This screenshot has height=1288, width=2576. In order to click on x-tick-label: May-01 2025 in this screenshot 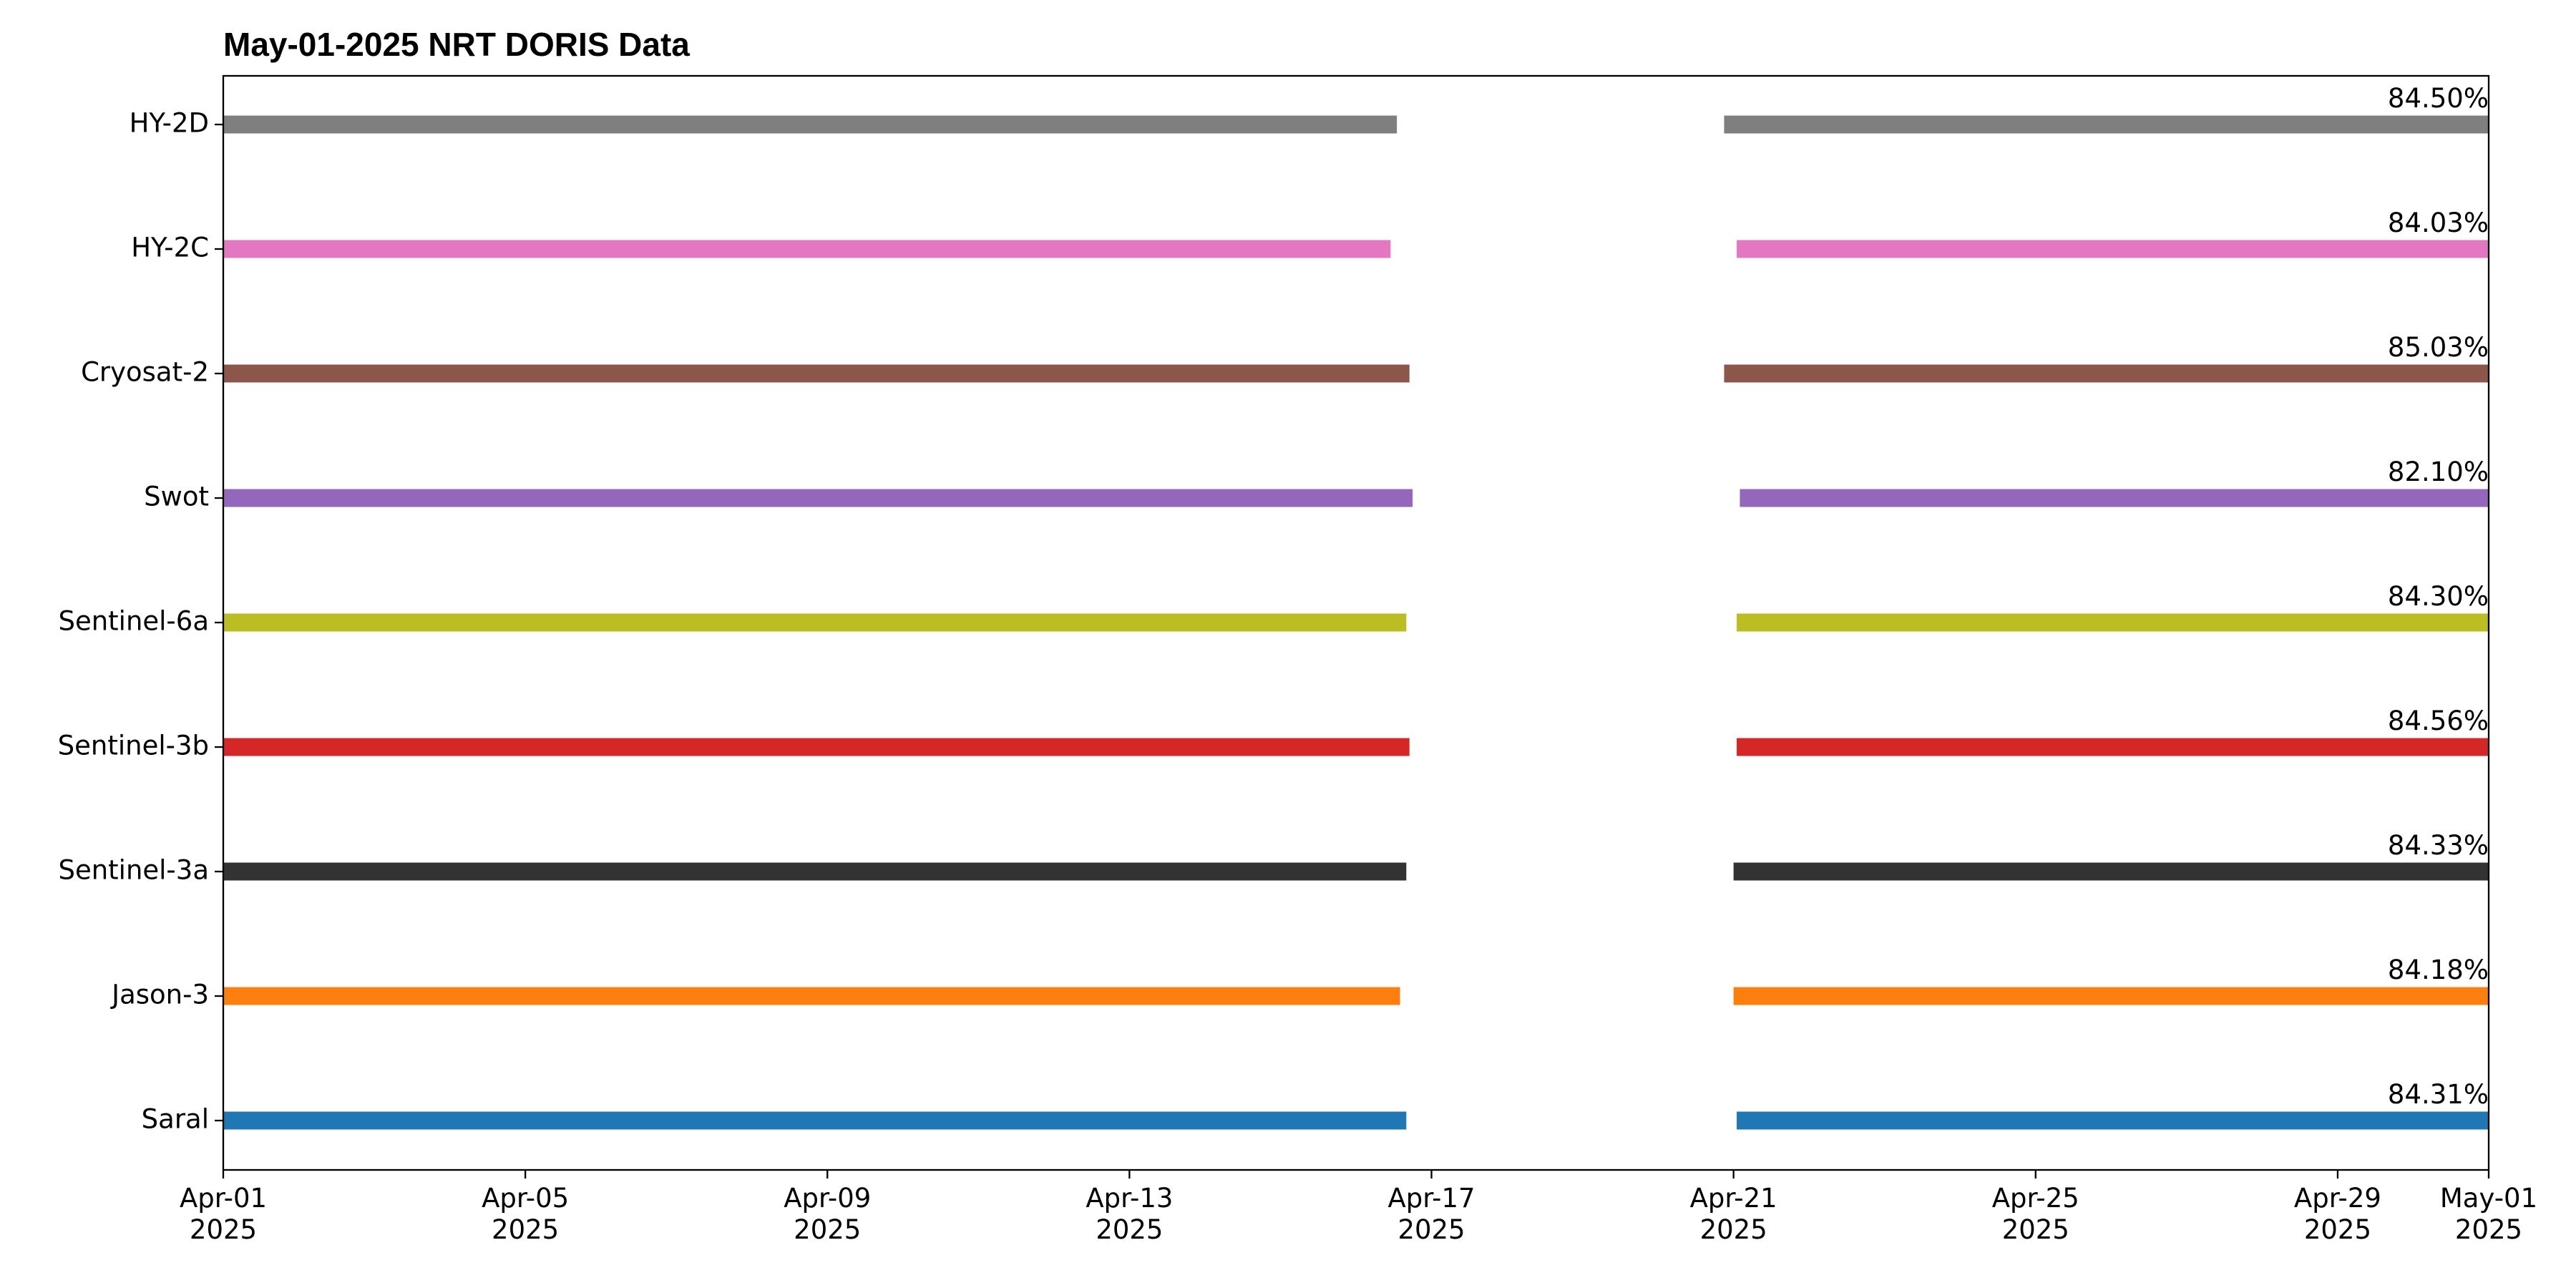, I will do `click(2488, 1214)`.